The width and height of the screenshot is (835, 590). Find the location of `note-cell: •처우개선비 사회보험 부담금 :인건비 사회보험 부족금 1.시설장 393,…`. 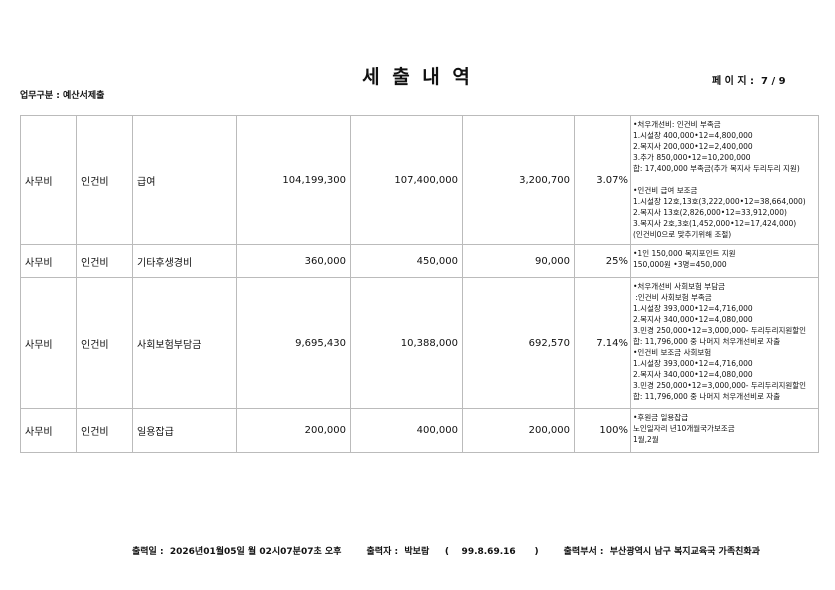

note-cell: •처우개선비 사회보험 부담금 :인건비 사회보험 부족금 1.시설장 393,… is located at coordinates (724, 343).